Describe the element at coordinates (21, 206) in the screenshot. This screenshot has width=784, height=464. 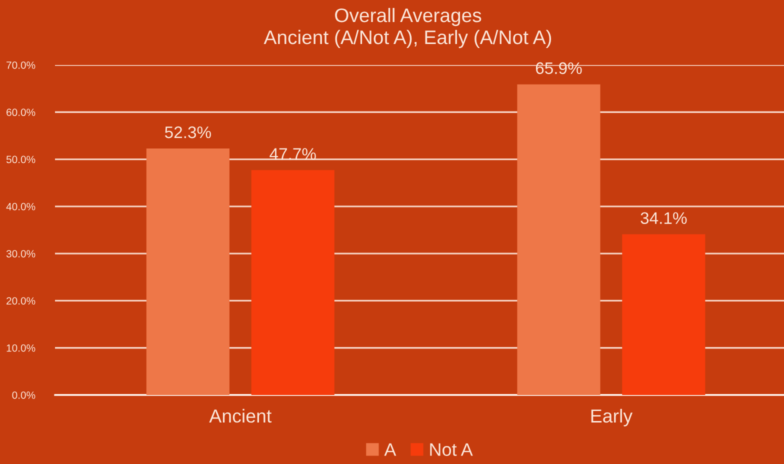
I see `y-tick-label: 40.0%` at that location.